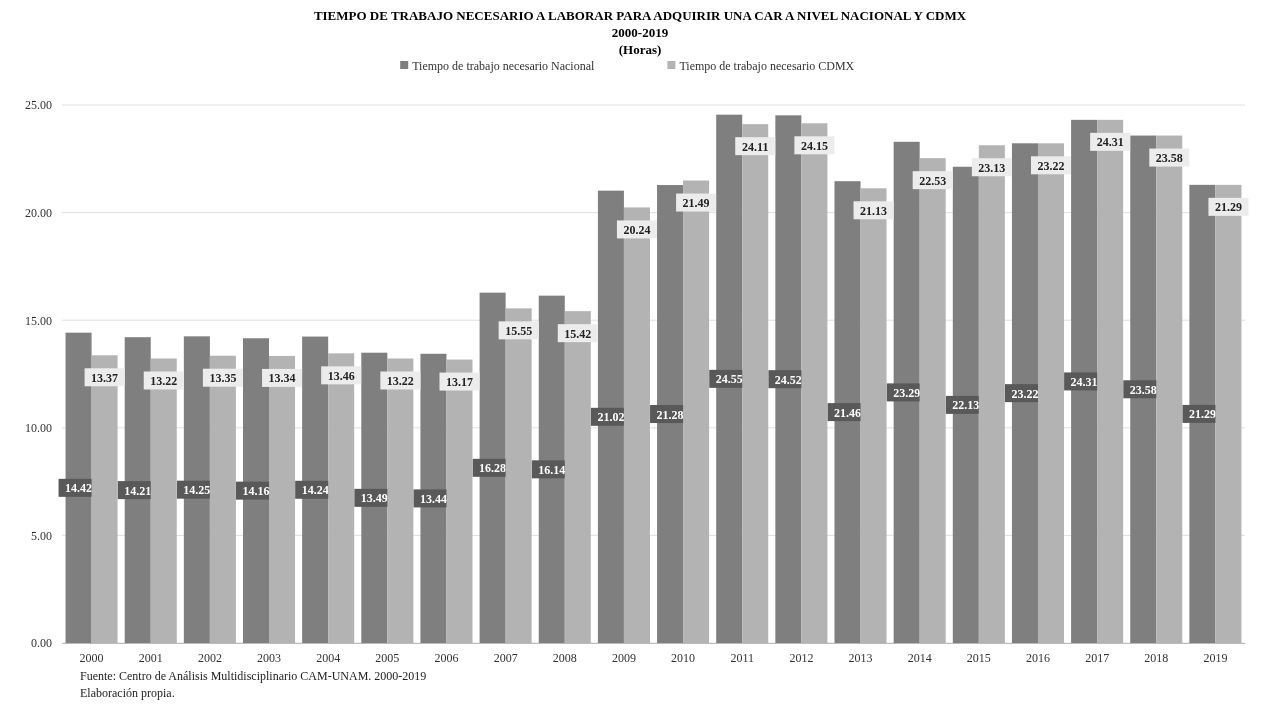 The image size is (1287, 724). Describe the element at coordinates (79, 488) in the screenshot. I see `data-label: 14.42` at that location.